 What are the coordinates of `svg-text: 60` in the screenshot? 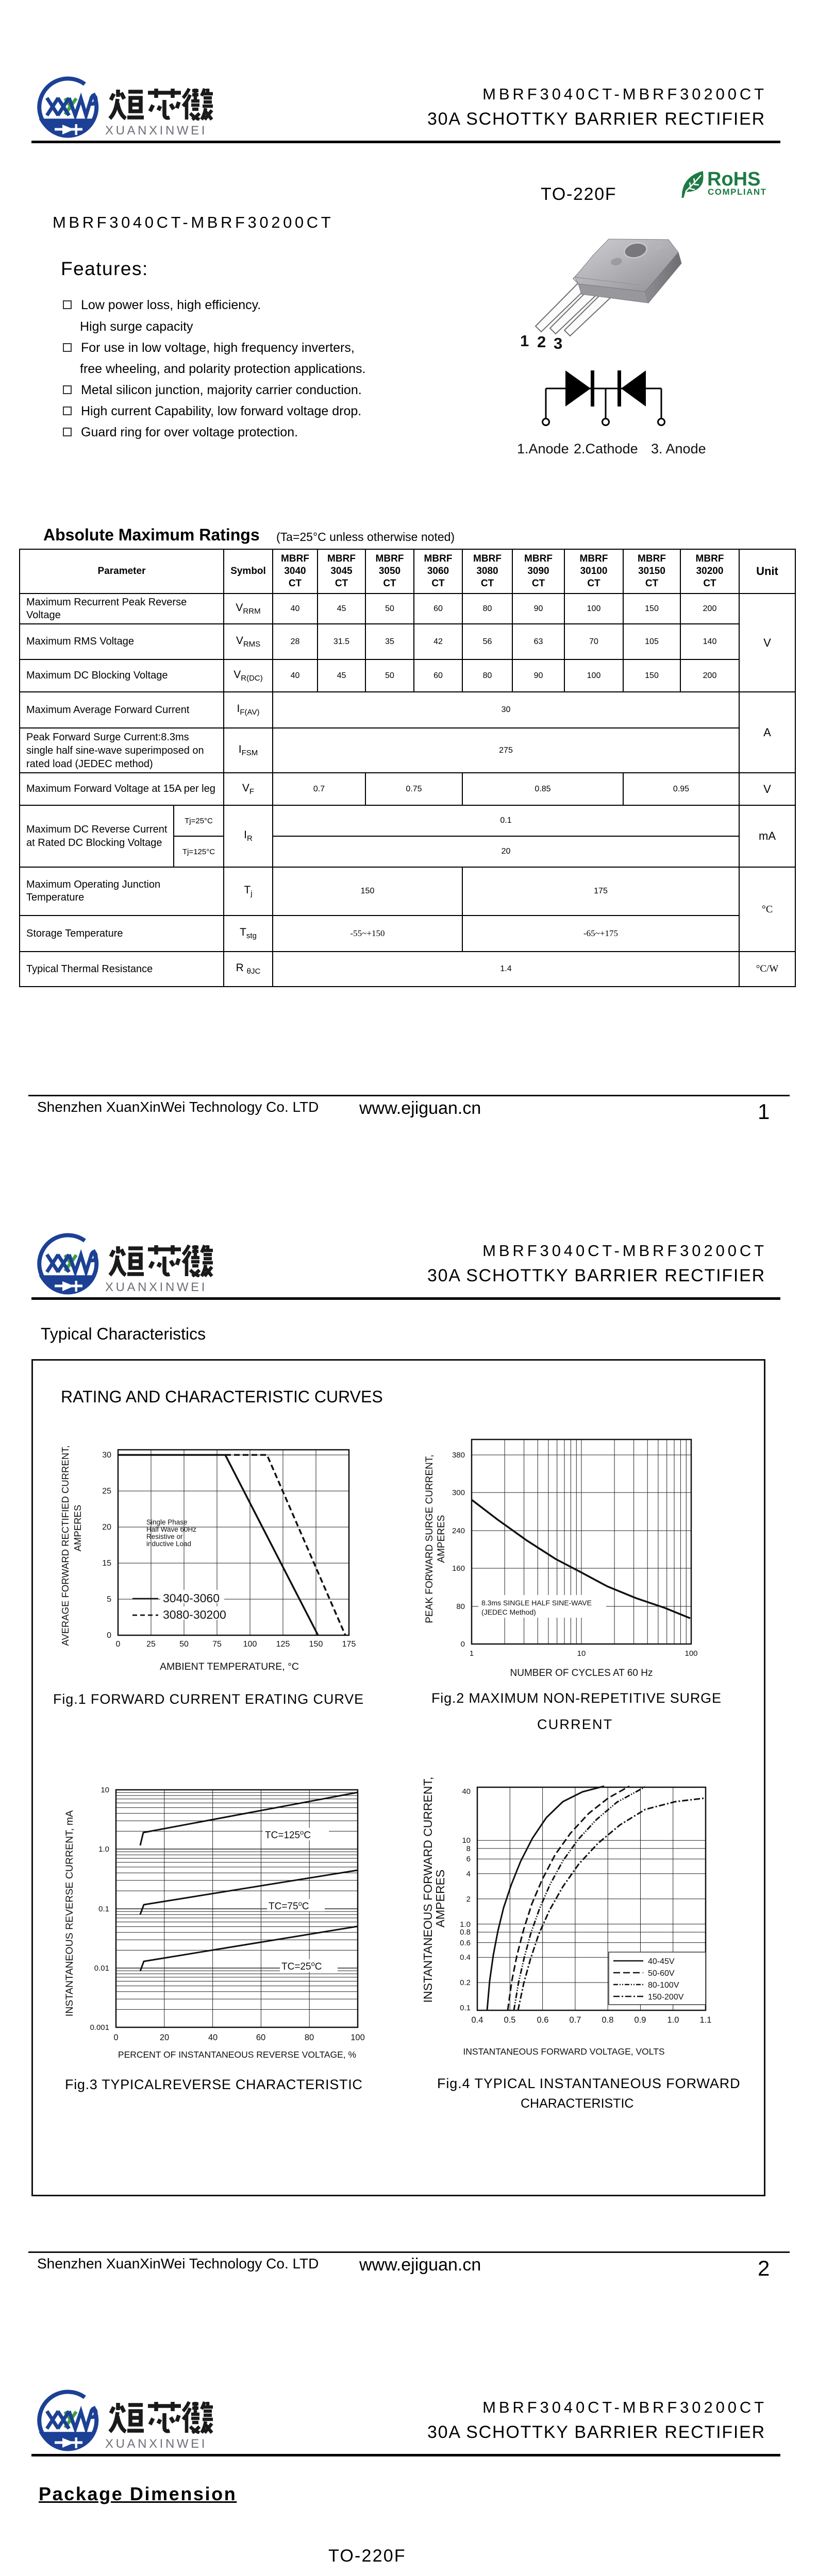 It's located at (260, 2038).